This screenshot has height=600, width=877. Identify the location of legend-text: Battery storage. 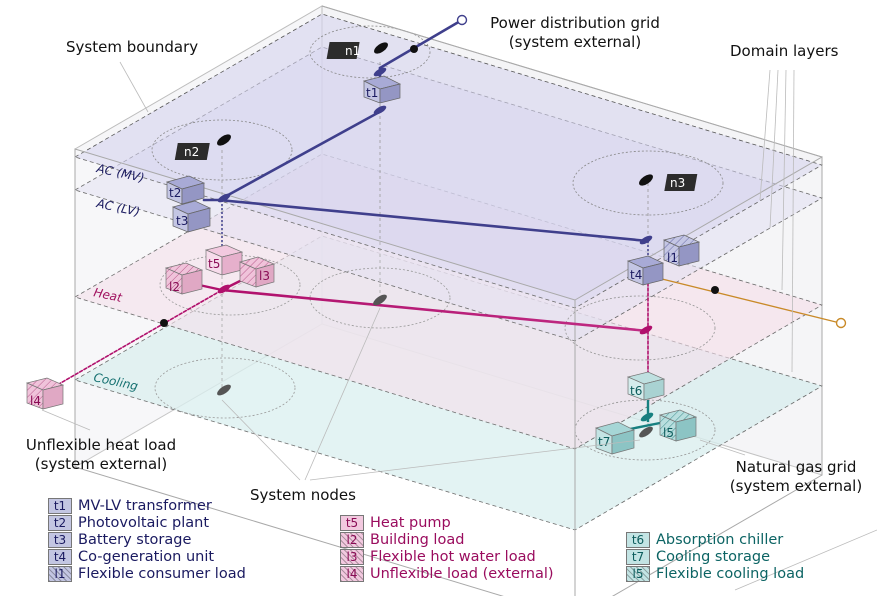
(135, 539).